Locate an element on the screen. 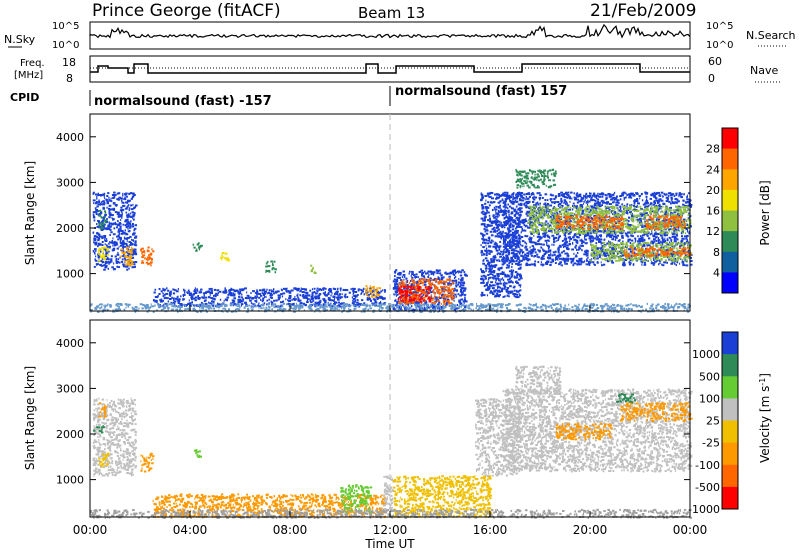 This screenshot has height=554, width=800. cpid-segment-1: normalsound (fast) -157 is located at coordinates (183, 101).